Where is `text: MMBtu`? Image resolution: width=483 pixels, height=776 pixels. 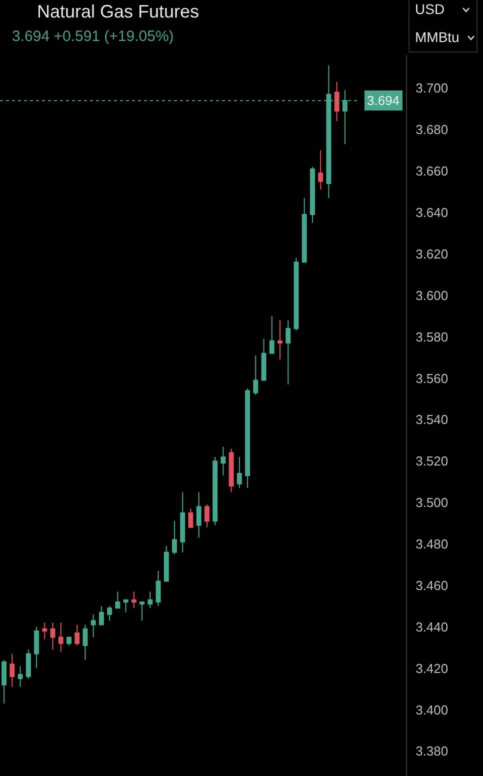
text: MMBtu is located at coordinates (437, 37).